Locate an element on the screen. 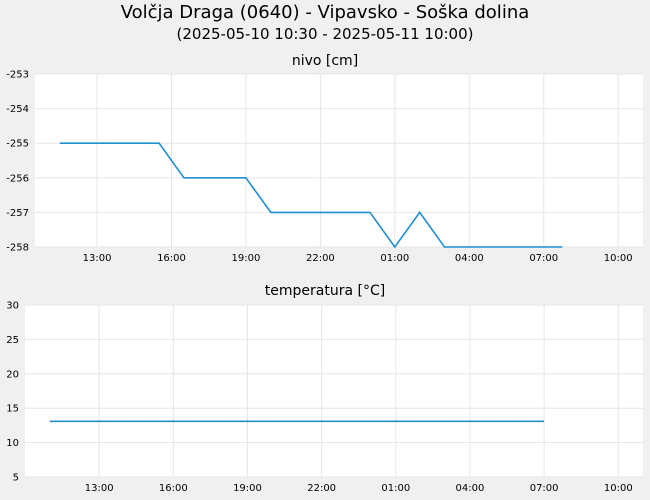  y-tick-label: 25 is located at coordinates (12, 340).